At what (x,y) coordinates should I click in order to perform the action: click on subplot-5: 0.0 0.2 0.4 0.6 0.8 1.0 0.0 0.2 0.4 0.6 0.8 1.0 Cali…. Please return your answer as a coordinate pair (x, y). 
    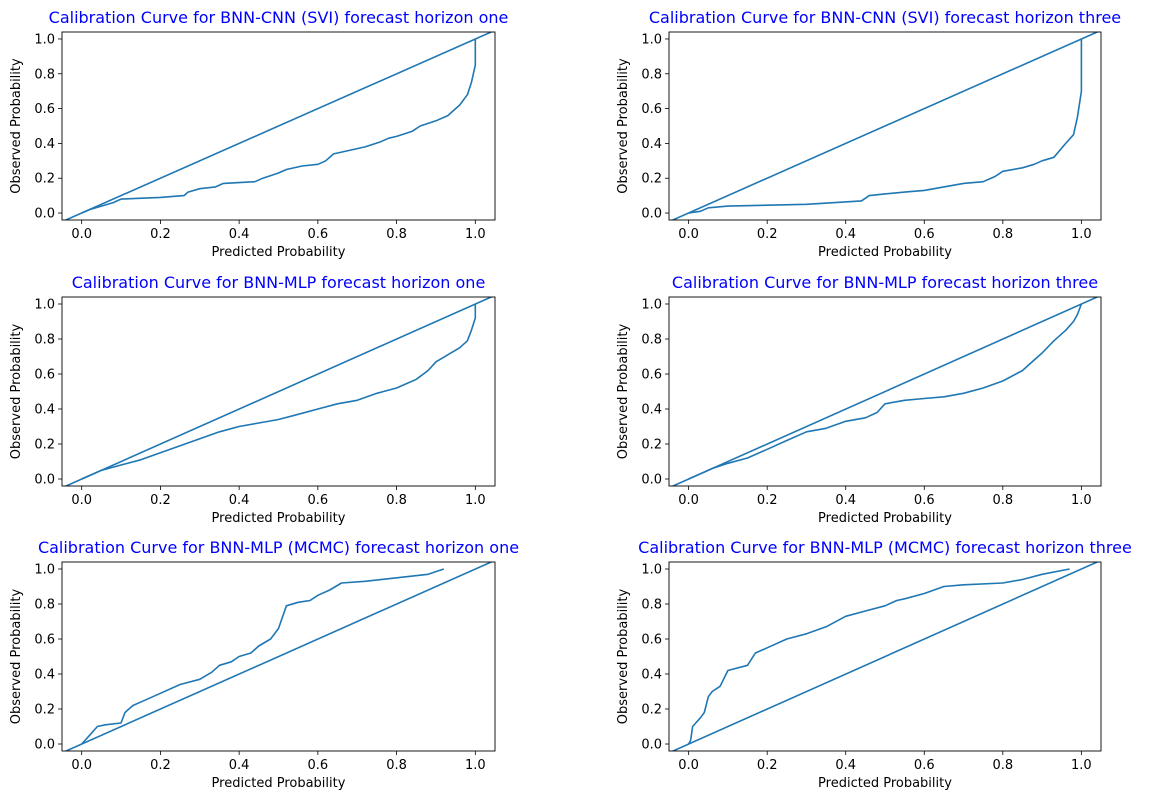
    Looking at the image, I should click on (264, 664).